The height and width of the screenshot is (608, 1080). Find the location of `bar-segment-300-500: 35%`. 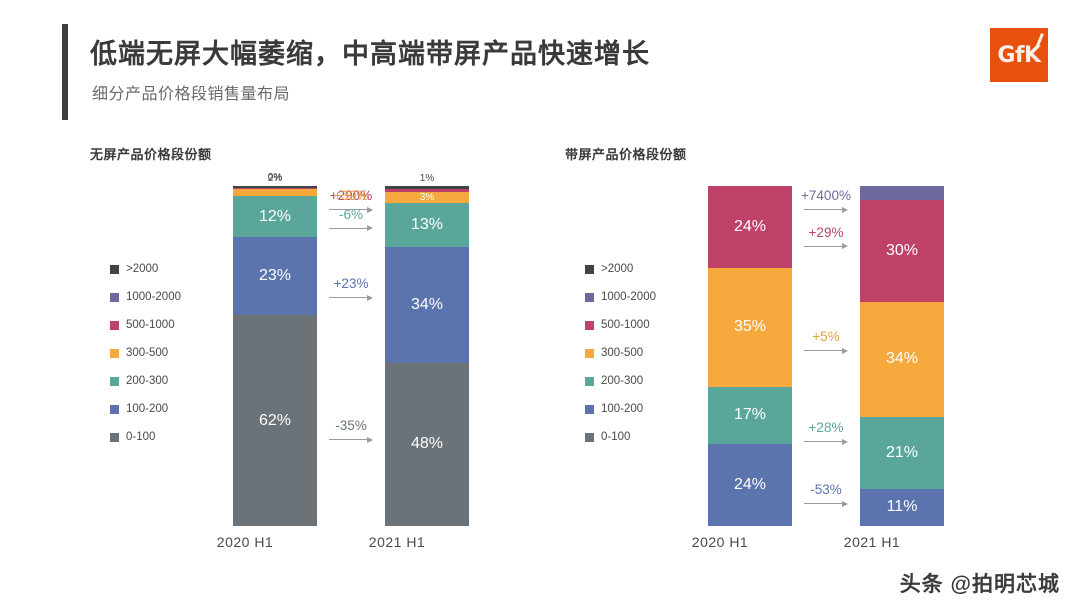

bar-segment-300-500: 35% is located at coordinates (750, 327).